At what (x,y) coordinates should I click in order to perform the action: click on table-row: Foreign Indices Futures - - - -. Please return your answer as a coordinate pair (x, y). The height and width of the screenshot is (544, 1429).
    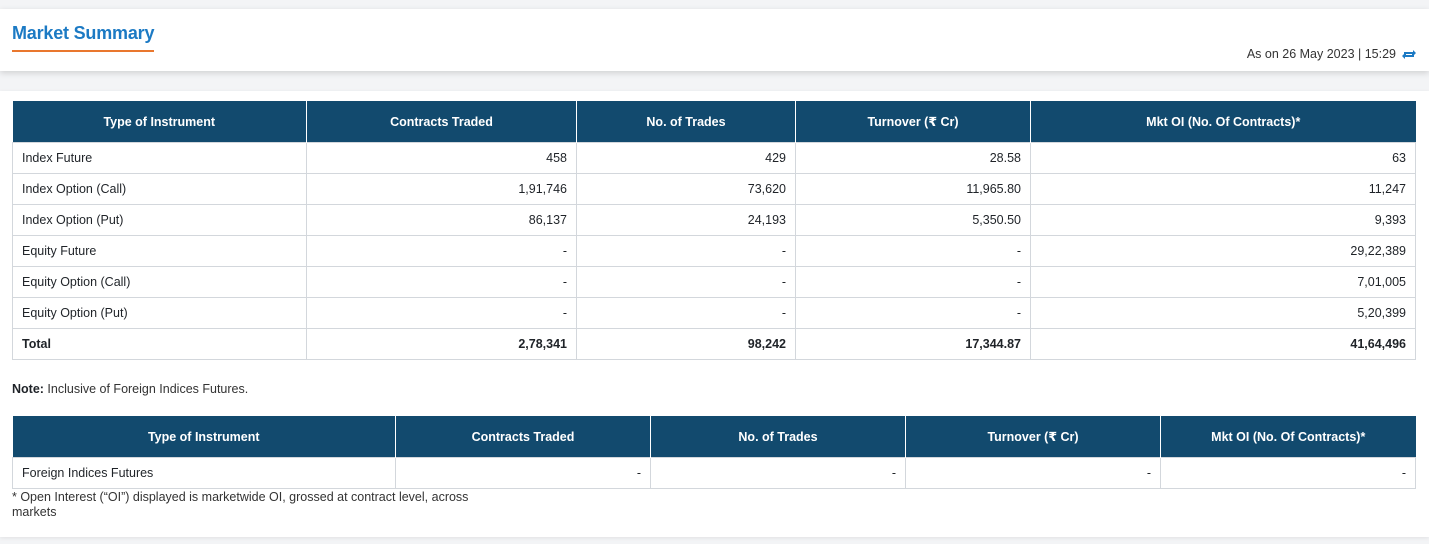
    Looking at the image, I should click on (714, 473).